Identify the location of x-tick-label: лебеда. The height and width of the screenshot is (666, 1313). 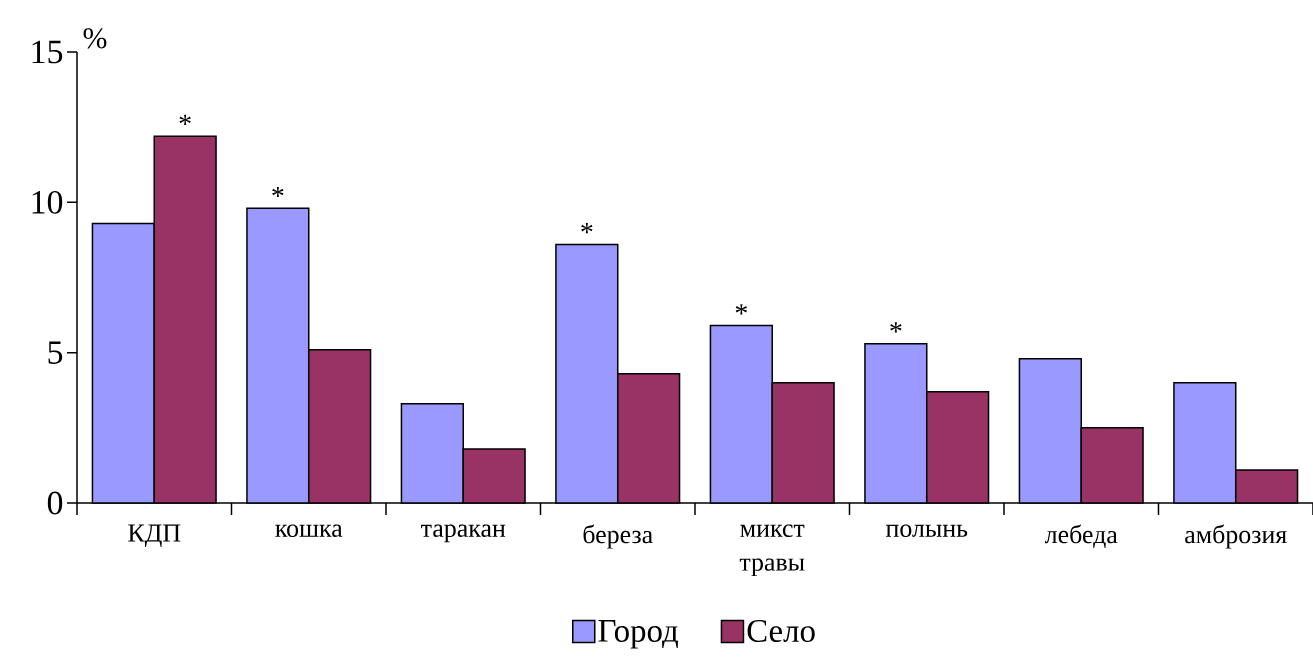
(1081, 536).